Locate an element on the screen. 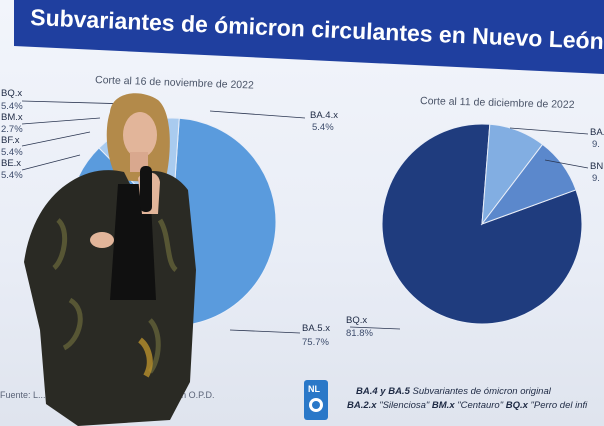 The image size is (604, 426). presenter-face is located at coordinates (140, 135).